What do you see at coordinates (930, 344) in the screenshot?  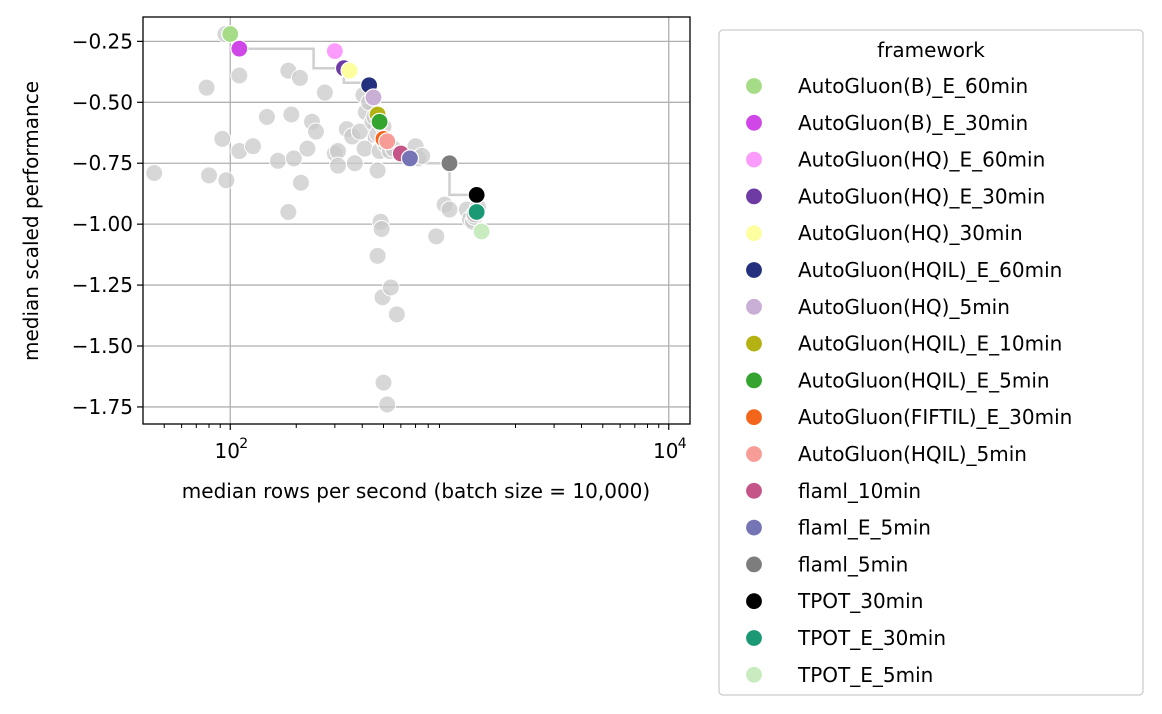 I see `legend-label: AutoGluon(HQIL)_E_10min` at bounding box center [930, 344].